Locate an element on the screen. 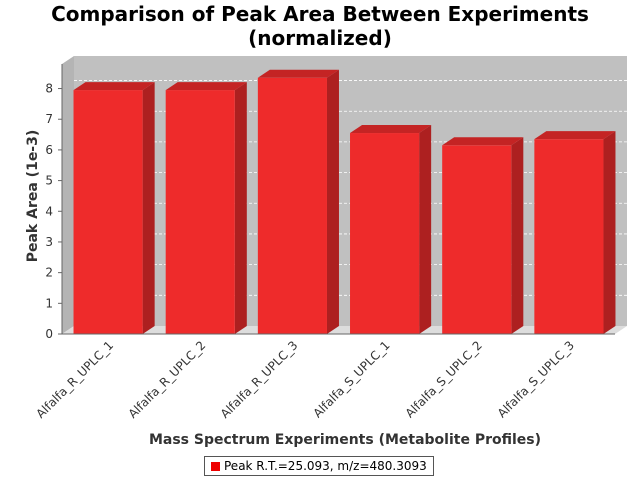 The height and width of the screenshot is (480, 640). plot-left-wall is located at coordinates (68, 195).